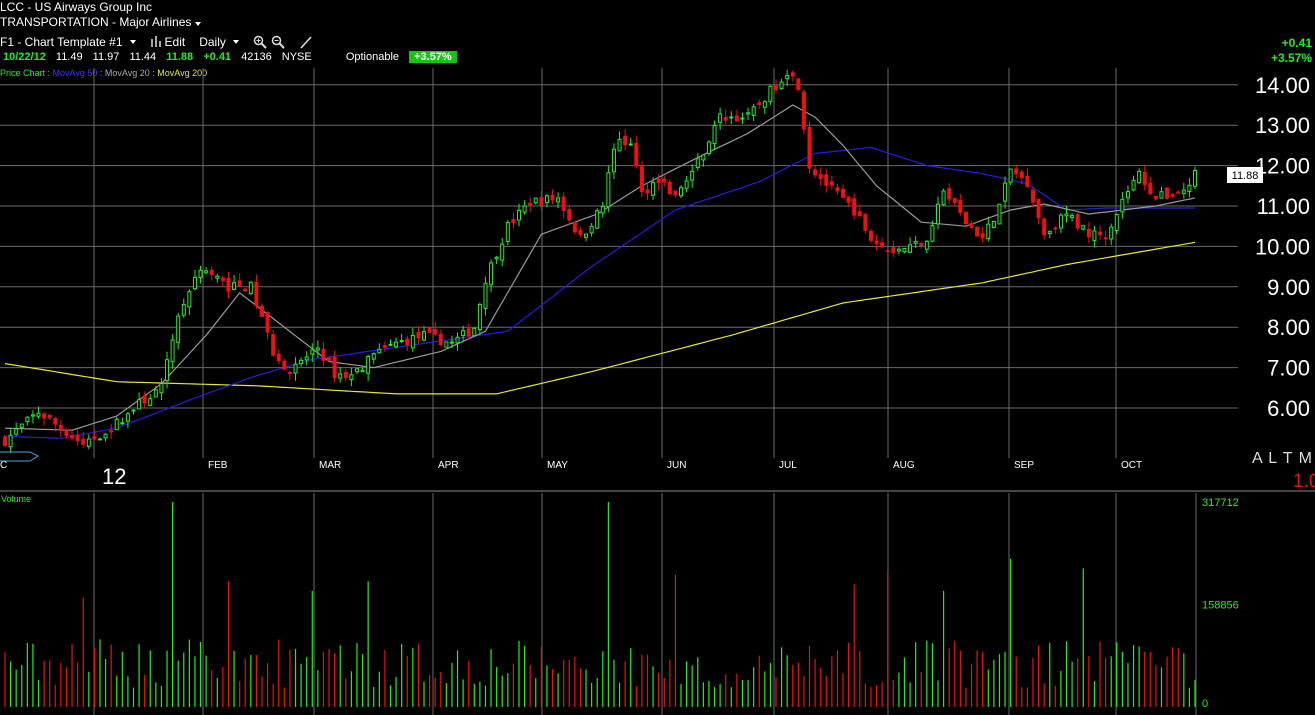 The image size is (1315, 715). Describe the element at coordinates (167, 42) in the screenshot. I see `edit-button: Edit` at that location.